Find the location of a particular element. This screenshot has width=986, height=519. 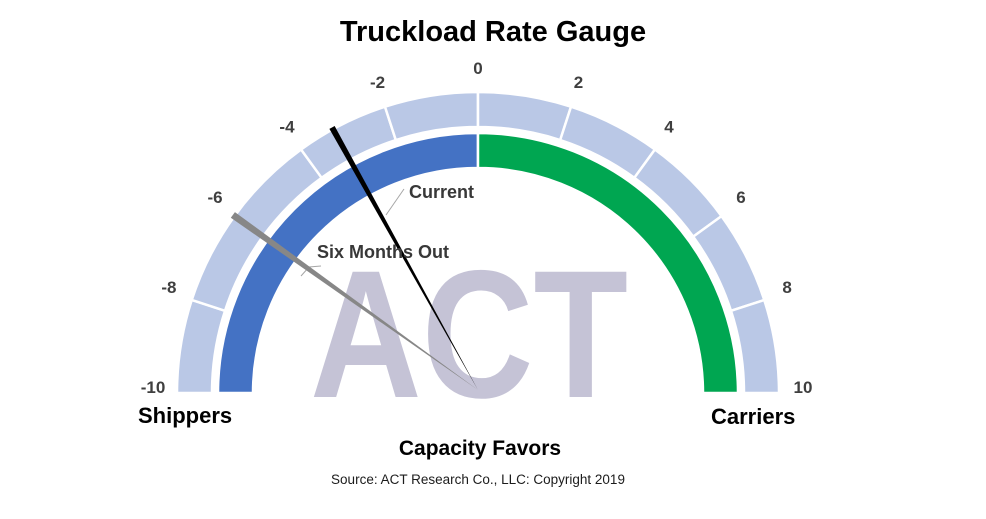

tick-label: 2 is located at coordinates (578, 82).